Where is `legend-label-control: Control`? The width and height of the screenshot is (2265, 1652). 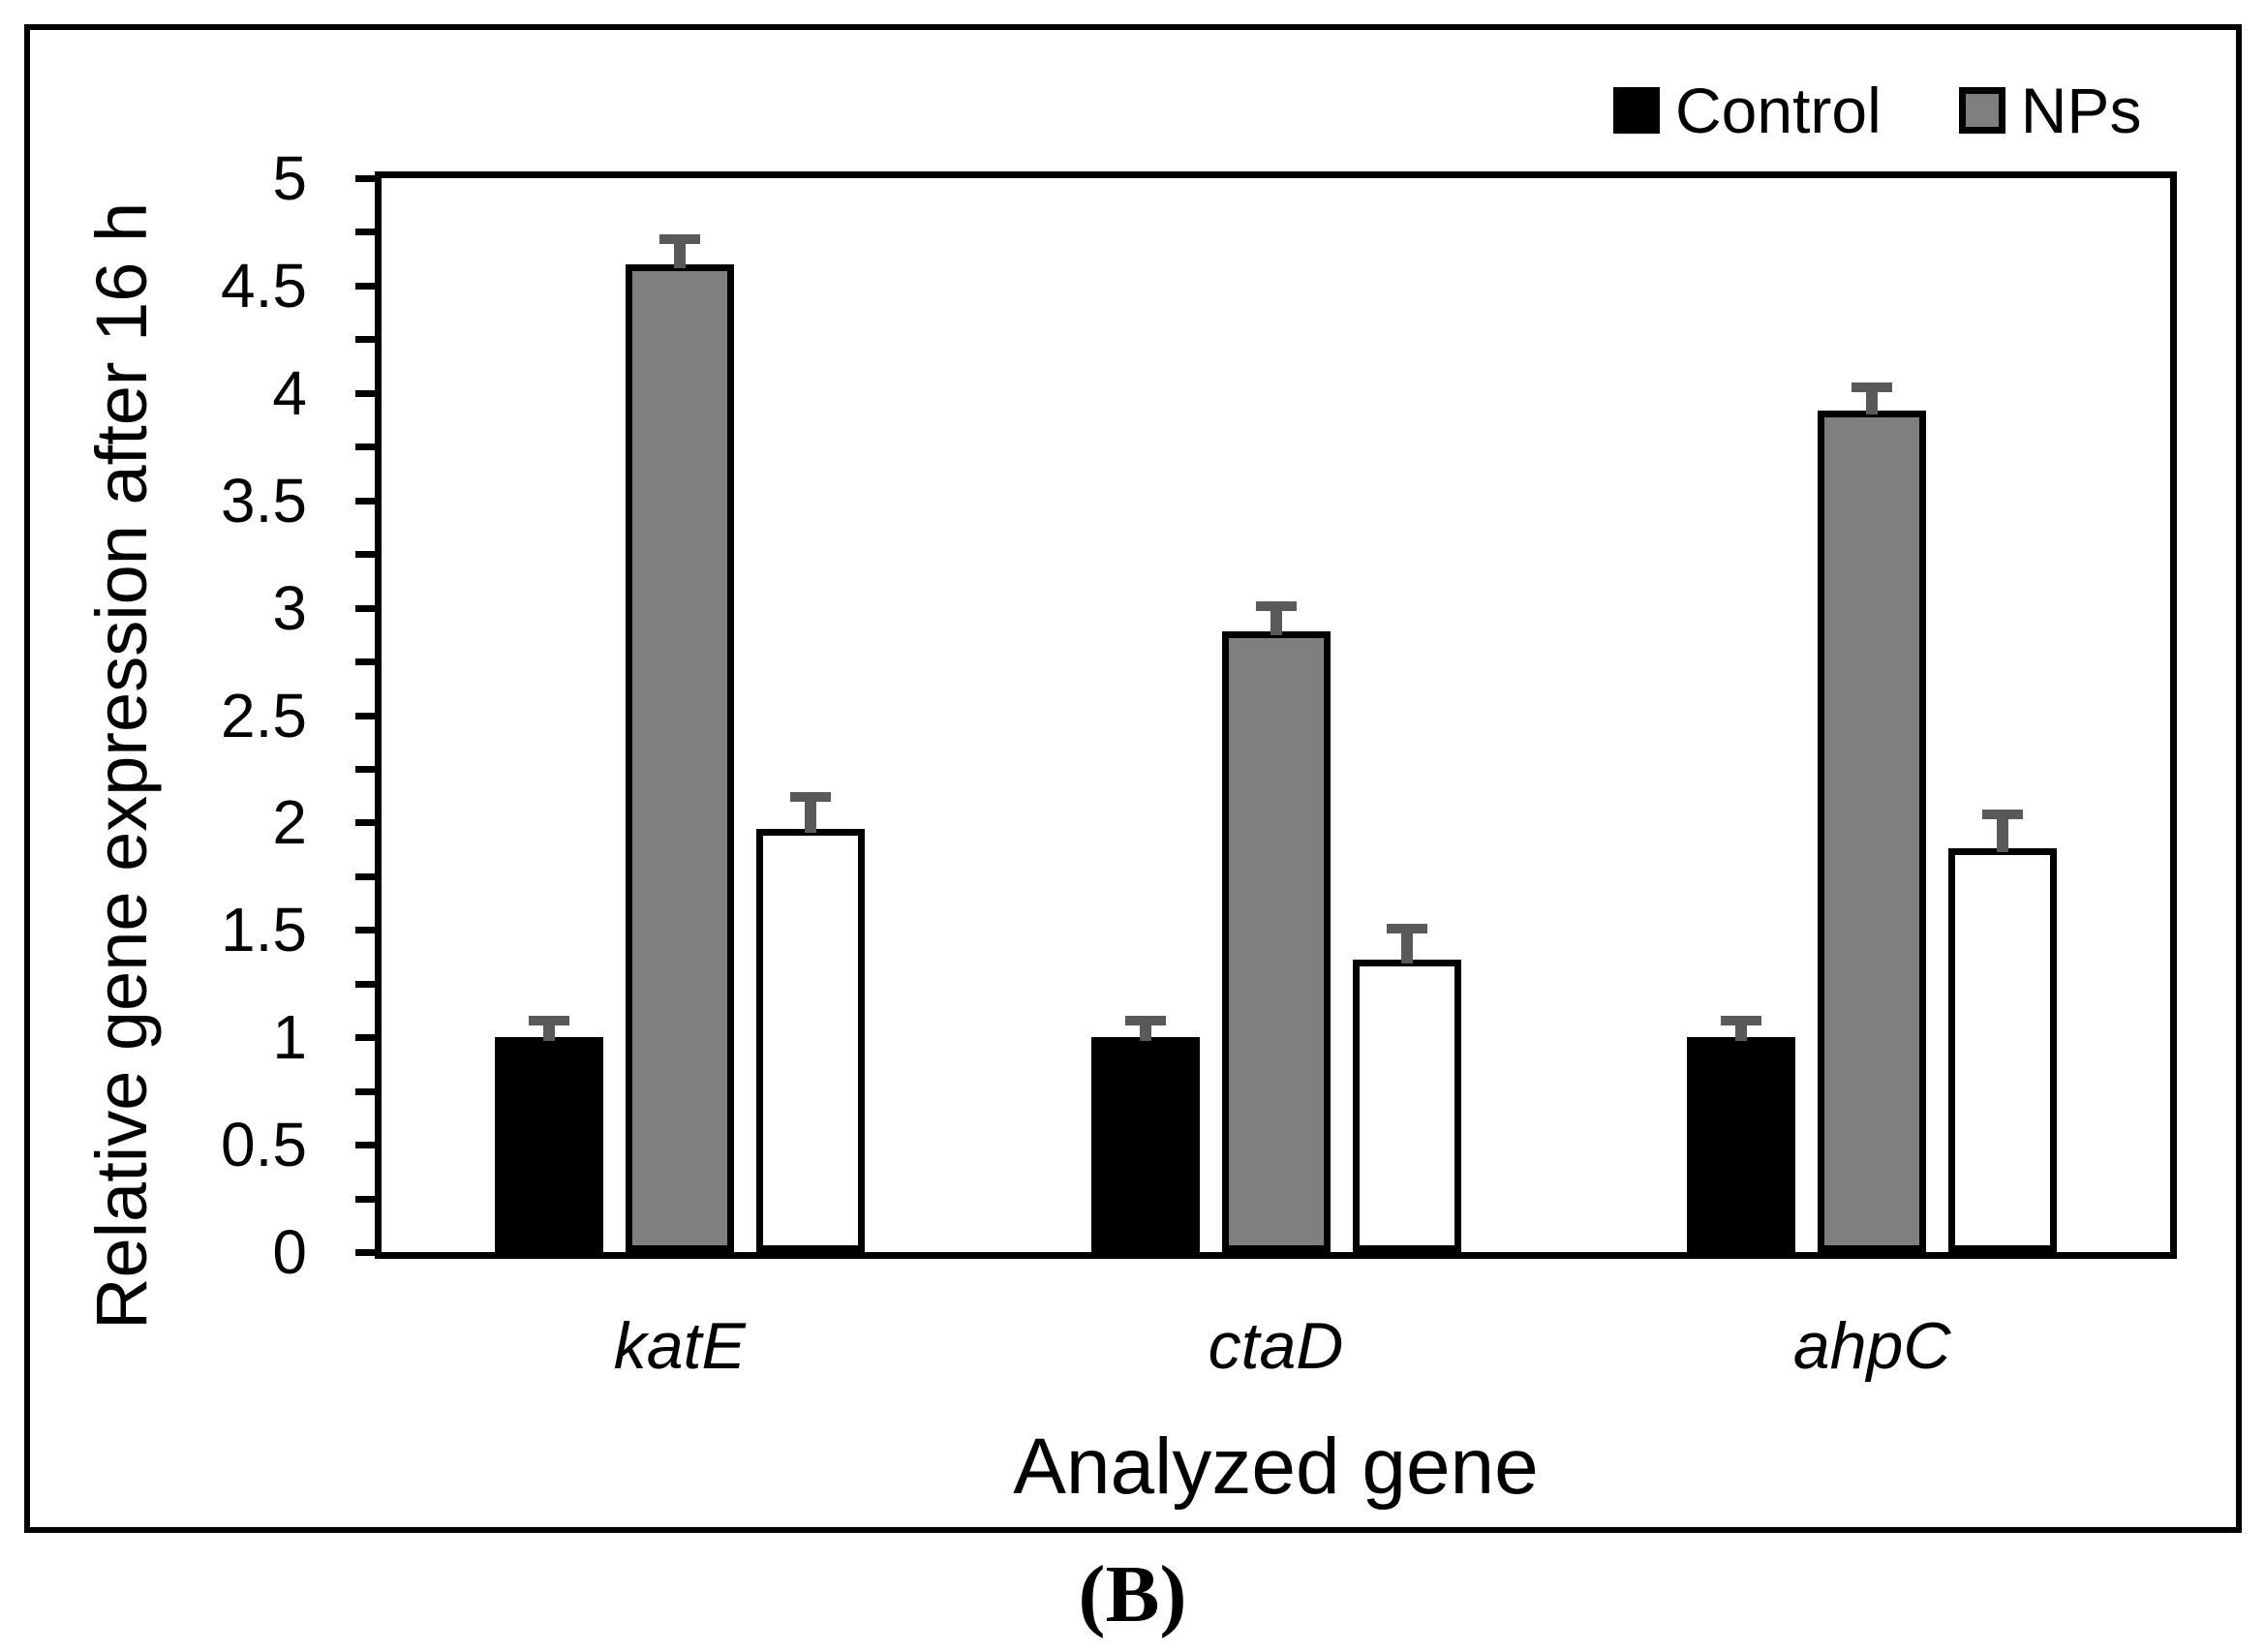
legend-label-control: Control is located at coordinates (1779, 110).